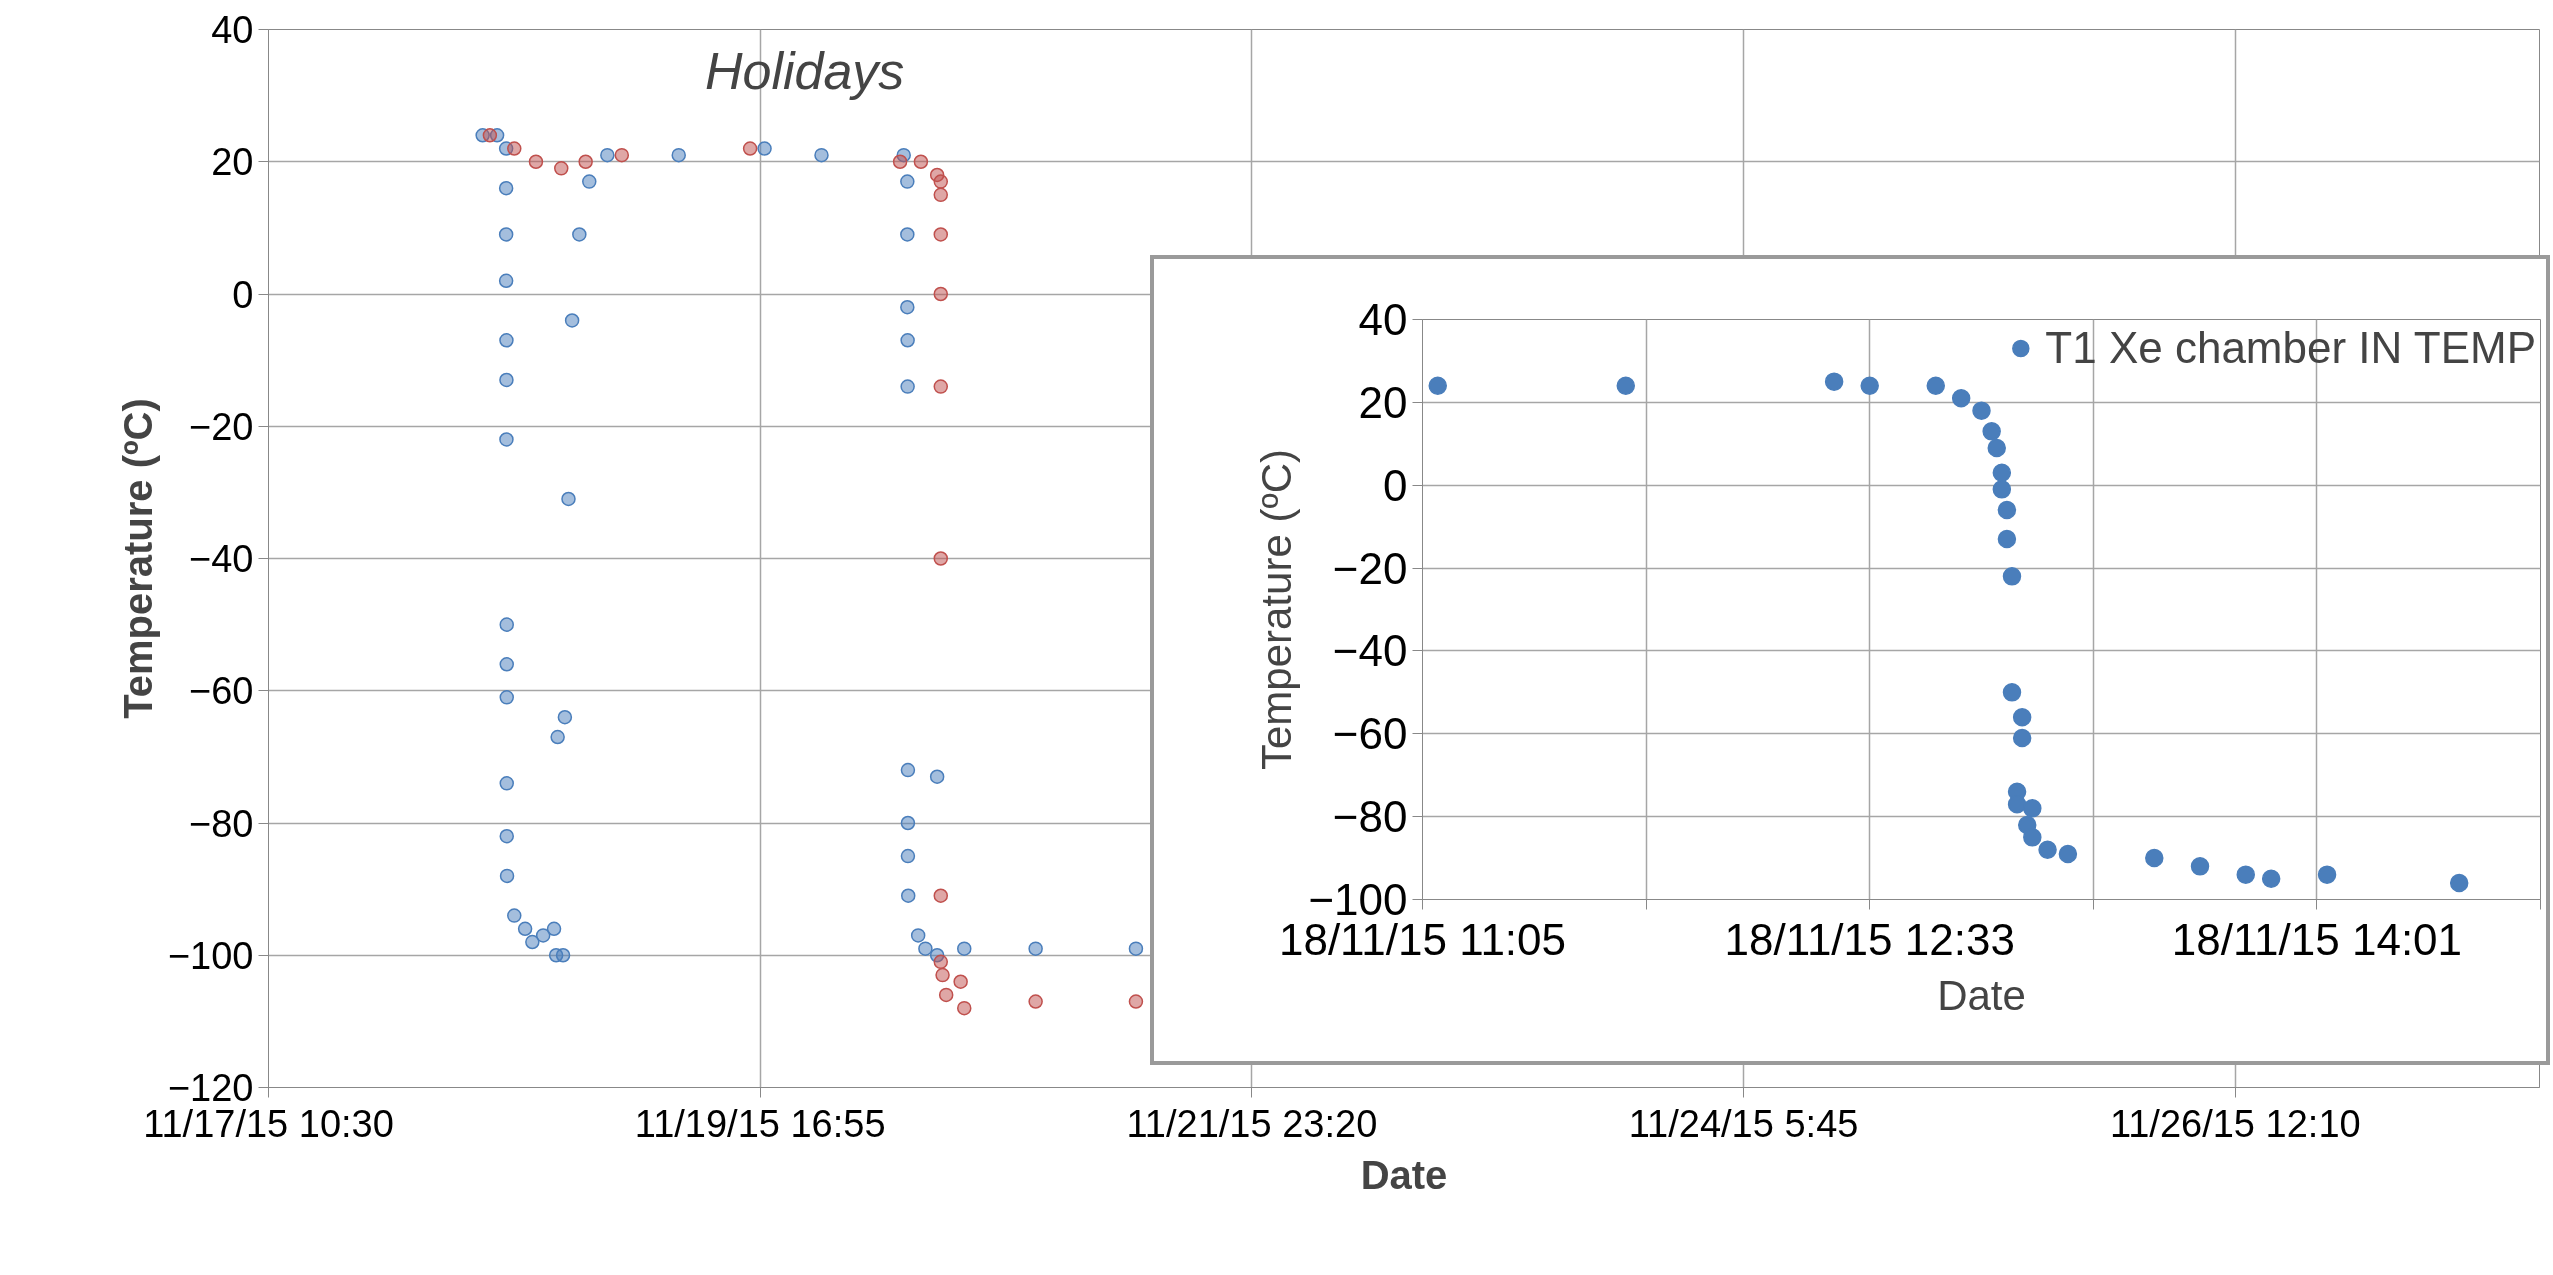 The height and width of the screenshot is (1275, 2553). What do you see at coordinates (2317, 939) in the screenshot?
I see `x-tick-label: 18/11/15 14:01` at bounding box center [2317, 939].